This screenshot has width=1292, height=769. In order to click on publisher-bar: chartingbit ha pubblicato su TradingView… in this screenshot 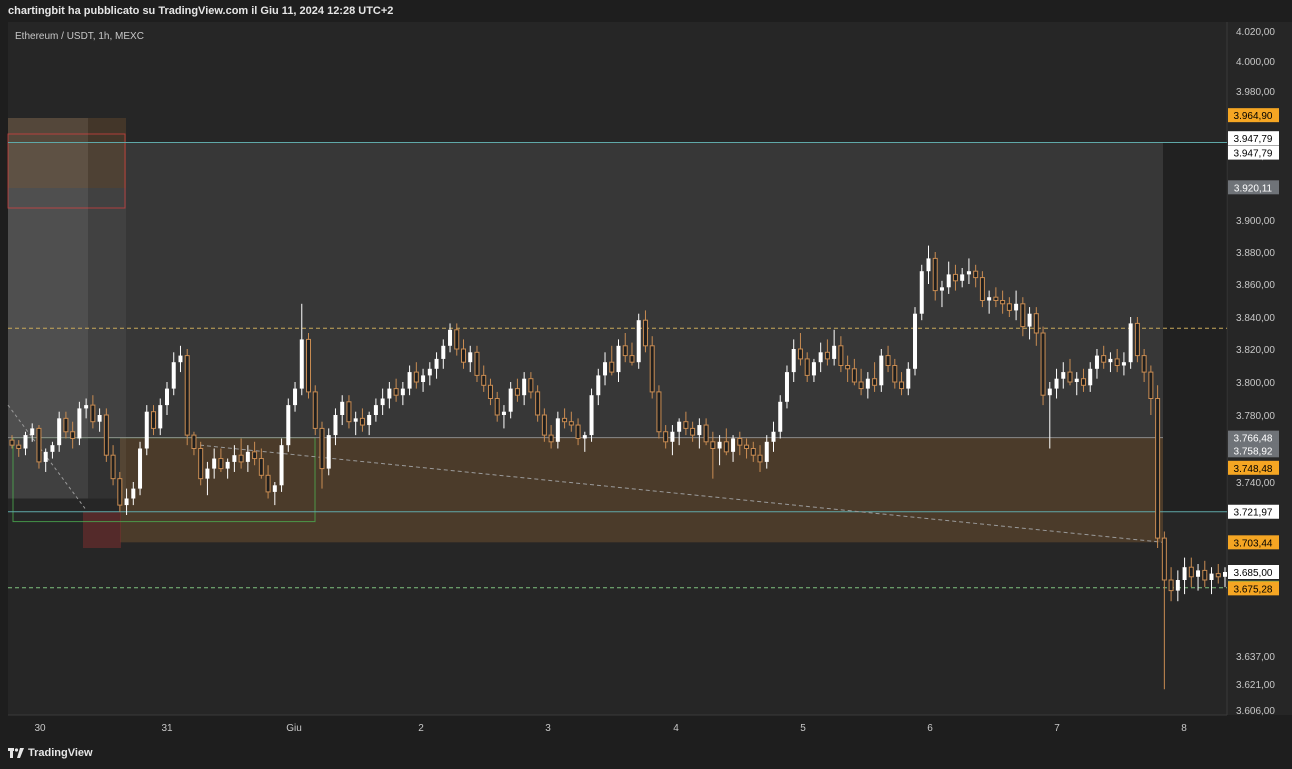, I will do `click(646, 11)`.